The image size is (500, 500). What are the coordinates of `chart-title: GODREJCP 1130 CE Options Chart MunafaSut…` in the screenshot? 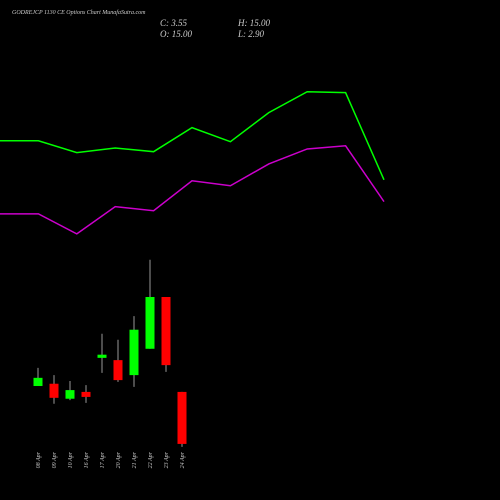 It's located at (79, 12).